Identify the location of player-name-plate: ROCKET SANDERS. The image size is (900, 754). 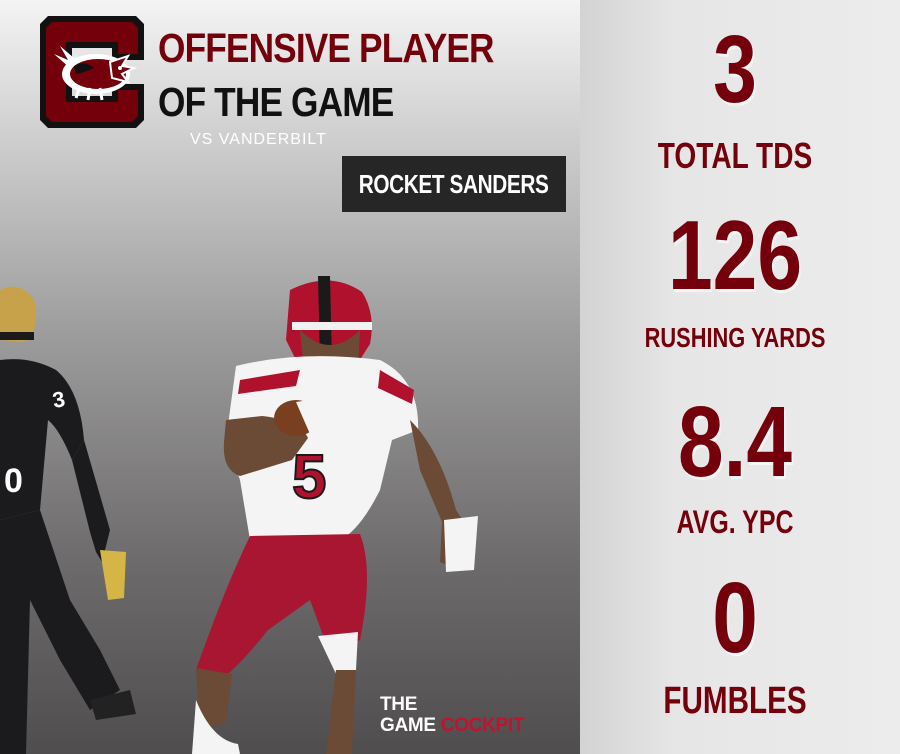
(454, 184).